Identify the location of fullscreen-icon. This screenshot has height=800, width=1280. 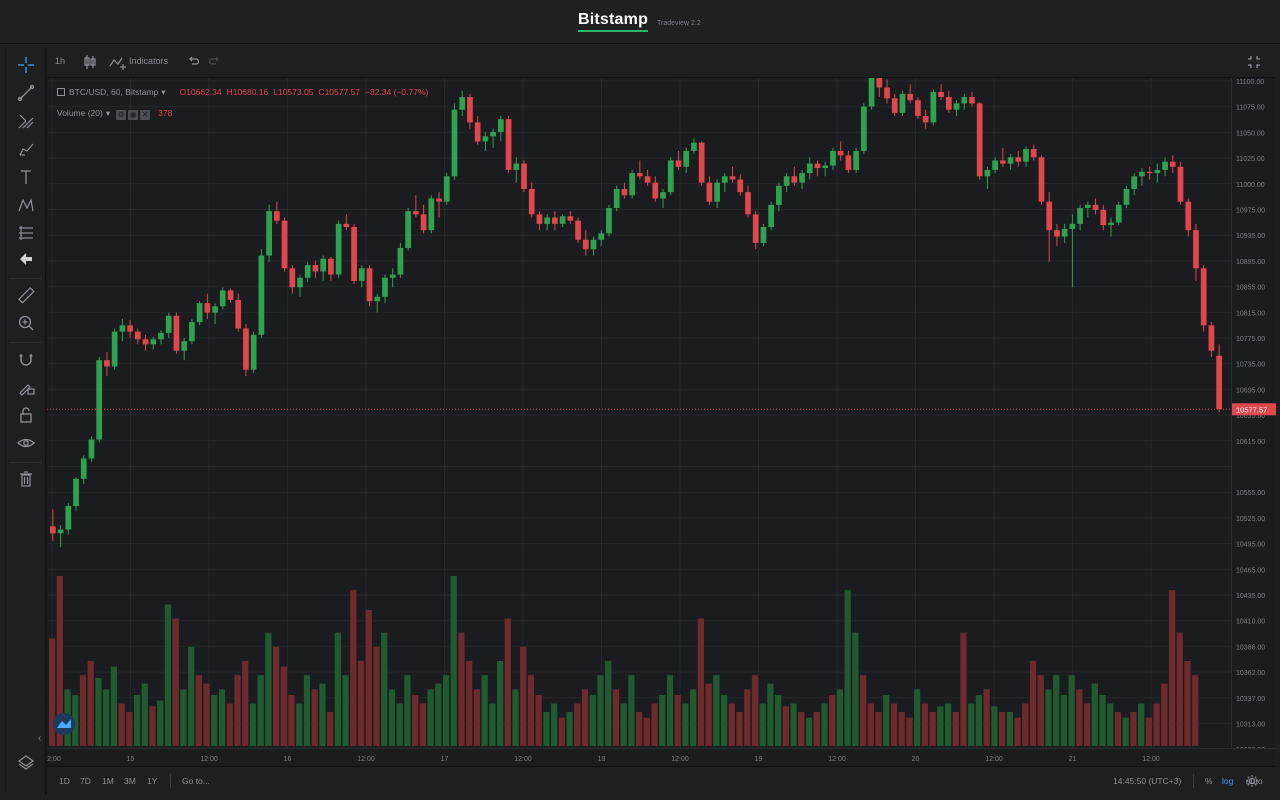
(1254, 63).